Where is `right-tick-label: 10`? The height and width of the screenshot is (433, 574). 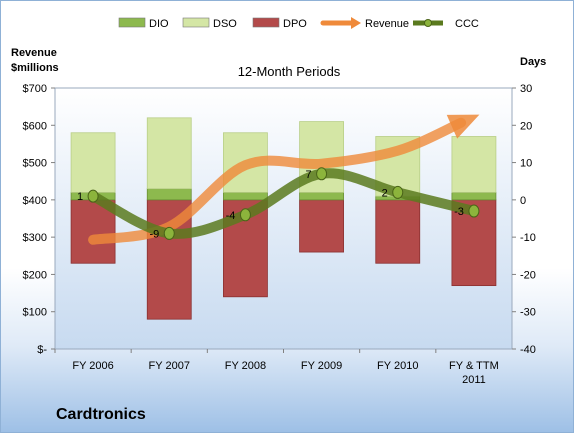
right-tick-label: 10 is located at coordinates (526, 164).